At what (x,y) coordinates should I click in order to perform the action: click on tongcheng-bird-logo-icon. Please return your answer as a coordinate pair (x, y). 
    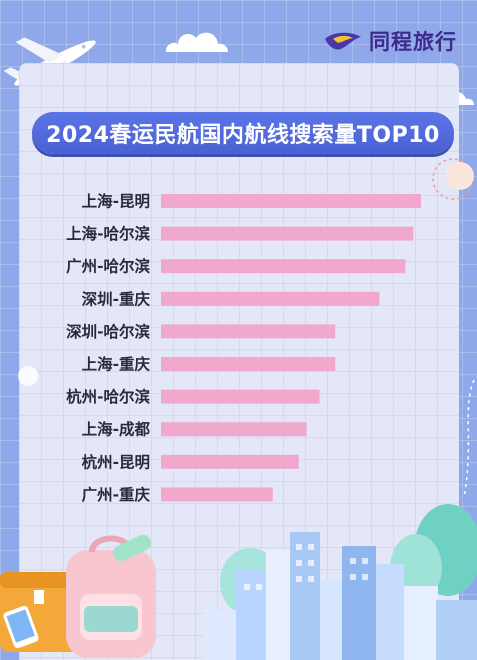
    Looking at the image, I should click on (343, 41).